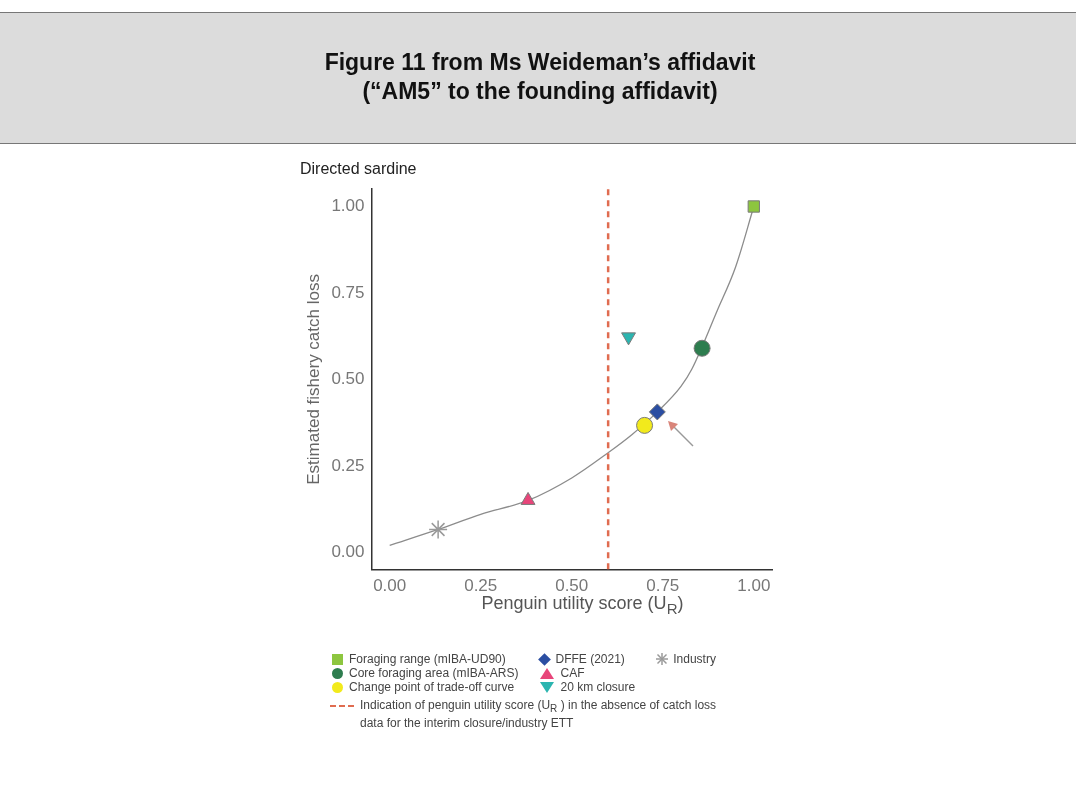 This screenshot has height=808, width=1076. What do you see at coordinates (432, 687) in the screenshot?
I see `legend-label: Change point of trade-off curve` at bounding box center [432, 687].